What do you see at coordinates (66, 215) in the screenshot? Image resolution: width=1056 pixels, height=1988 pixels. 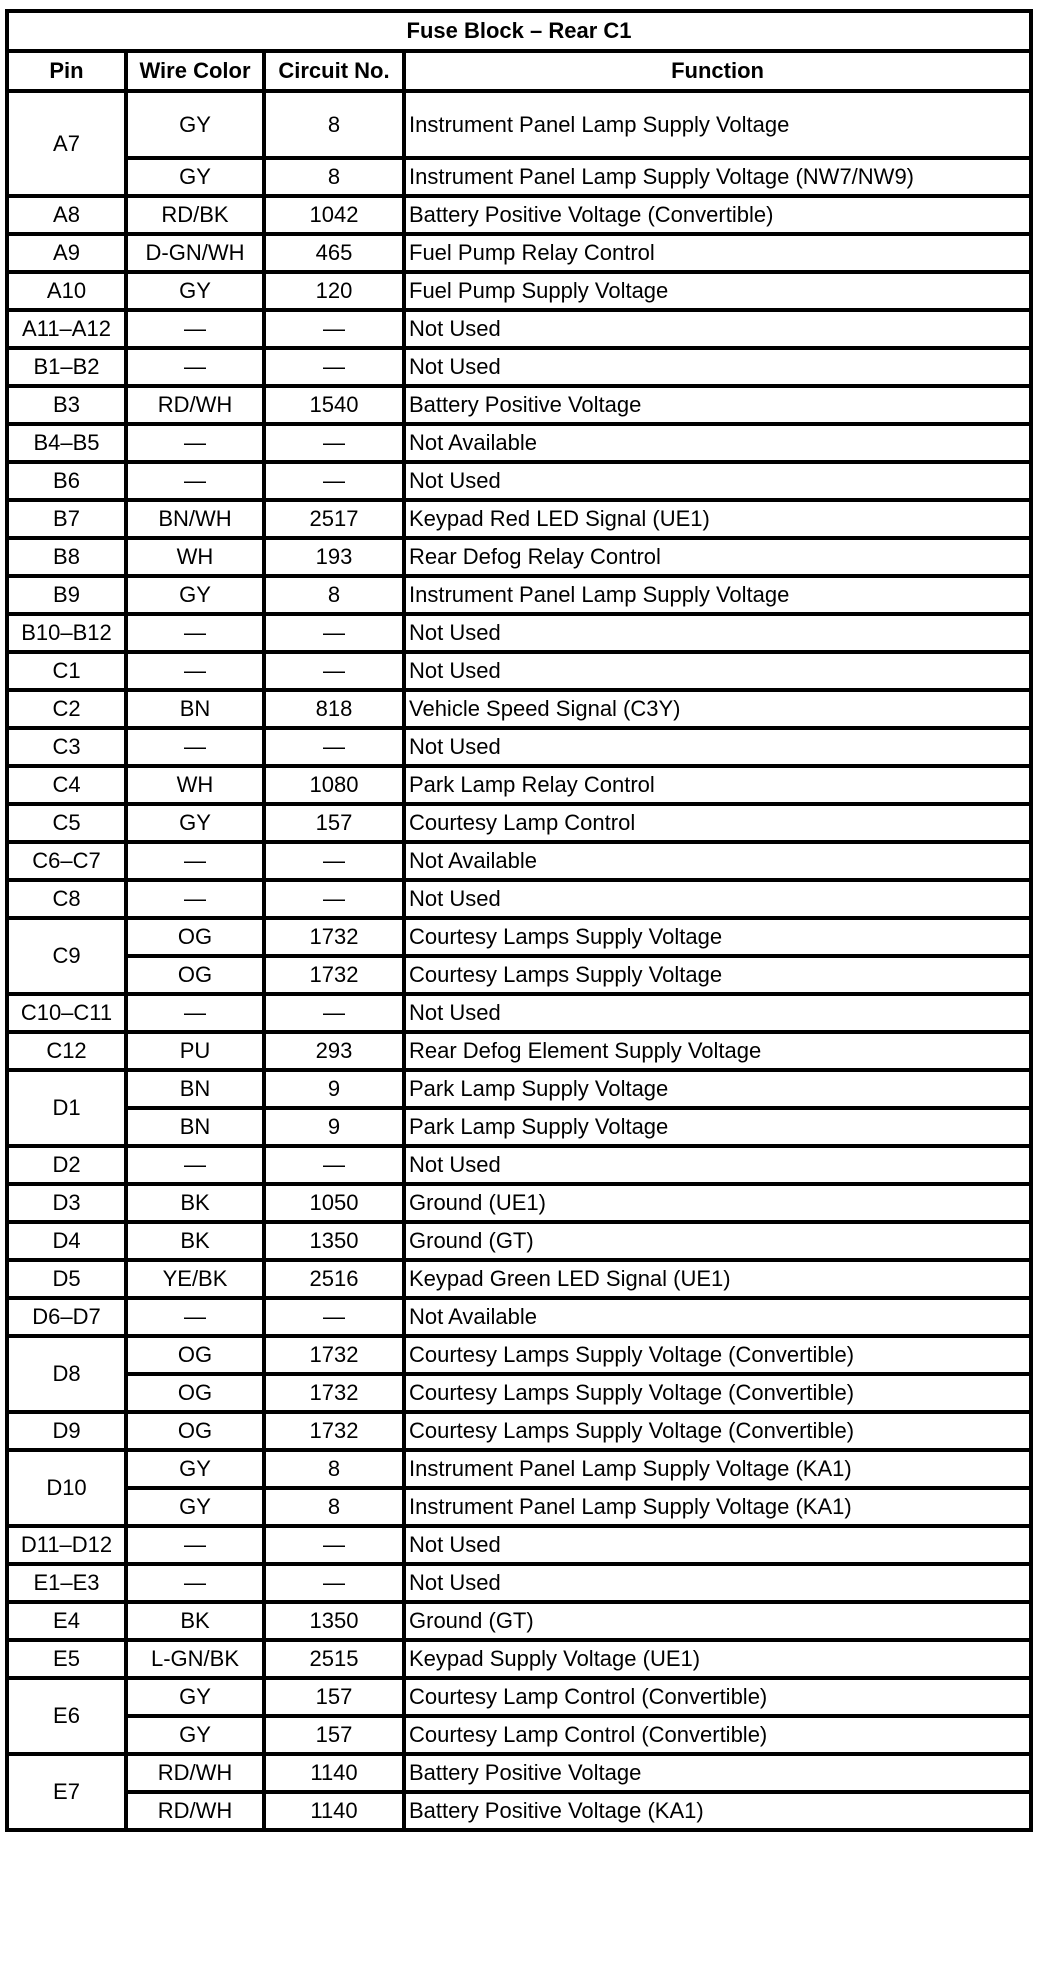 I see `pin-cell: A8` at bounding box center [66, 215].